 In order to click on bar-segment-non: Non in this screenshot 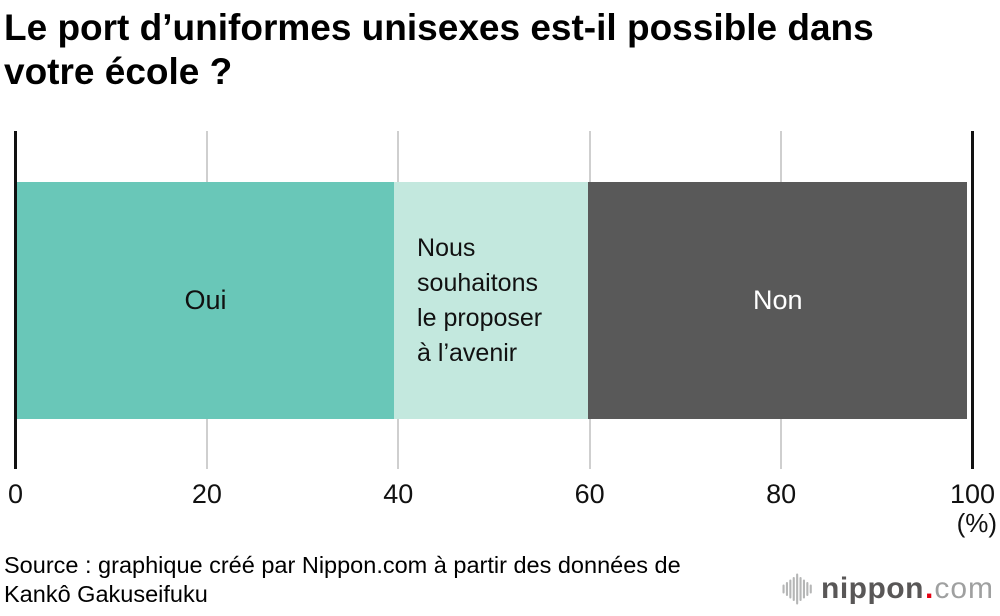, I will do `click(778, 300)`.